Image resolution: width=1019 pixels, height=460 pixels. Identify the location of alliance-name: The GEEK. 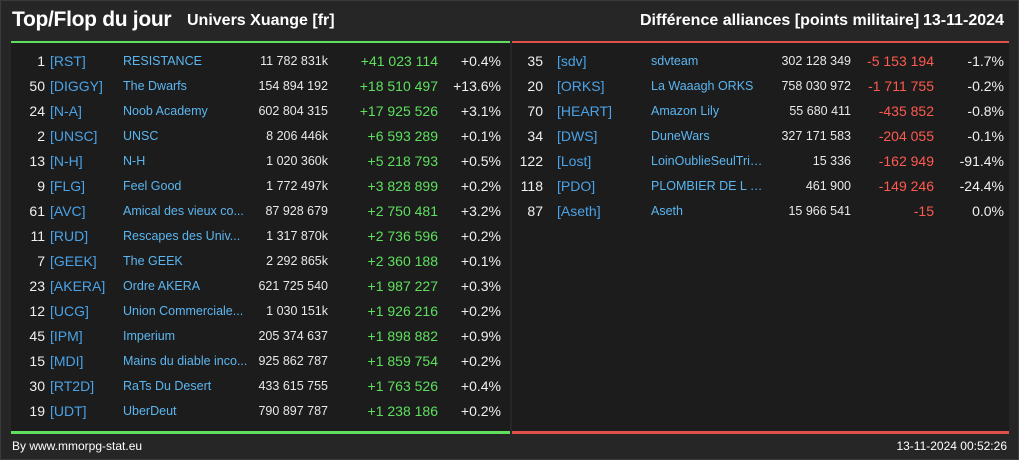
(153, 261).